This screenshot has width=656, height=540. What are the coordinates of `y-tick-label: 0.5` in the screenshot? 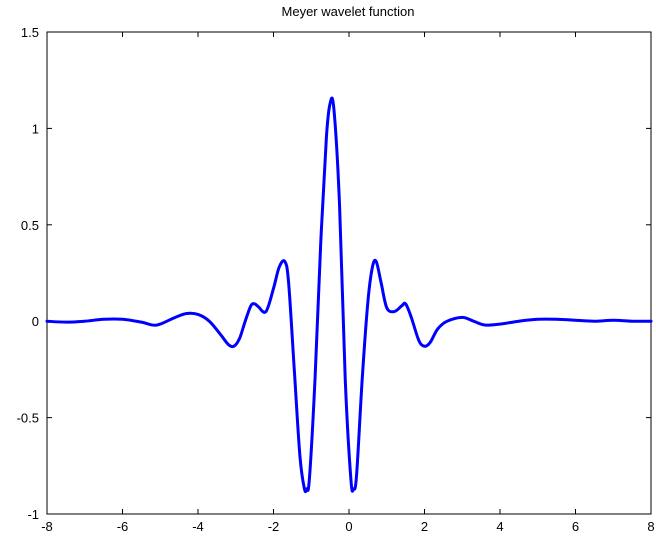 It's located at (30, 225).